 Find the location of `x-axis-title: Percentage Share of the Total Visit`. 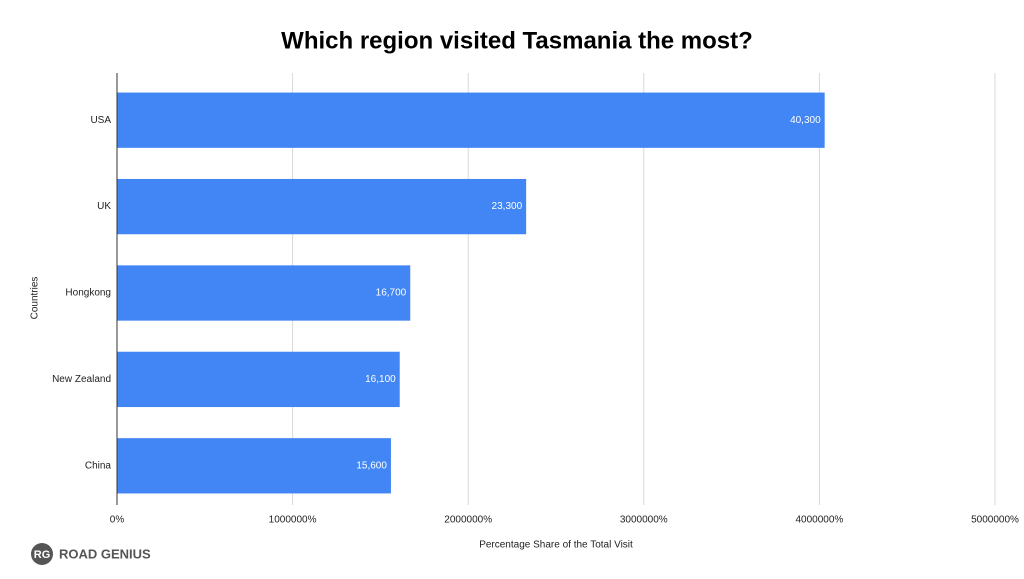

x-axis-title: Percentage Share of the Total Visit is located at coordinates (556, 545).